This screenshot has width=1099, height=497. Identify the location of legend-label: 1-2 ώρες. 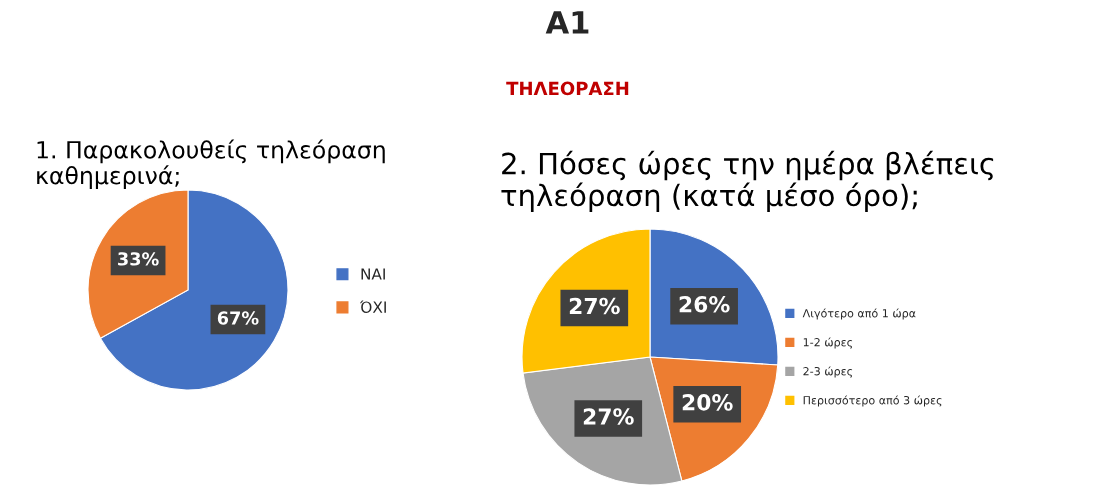
(828, 343).